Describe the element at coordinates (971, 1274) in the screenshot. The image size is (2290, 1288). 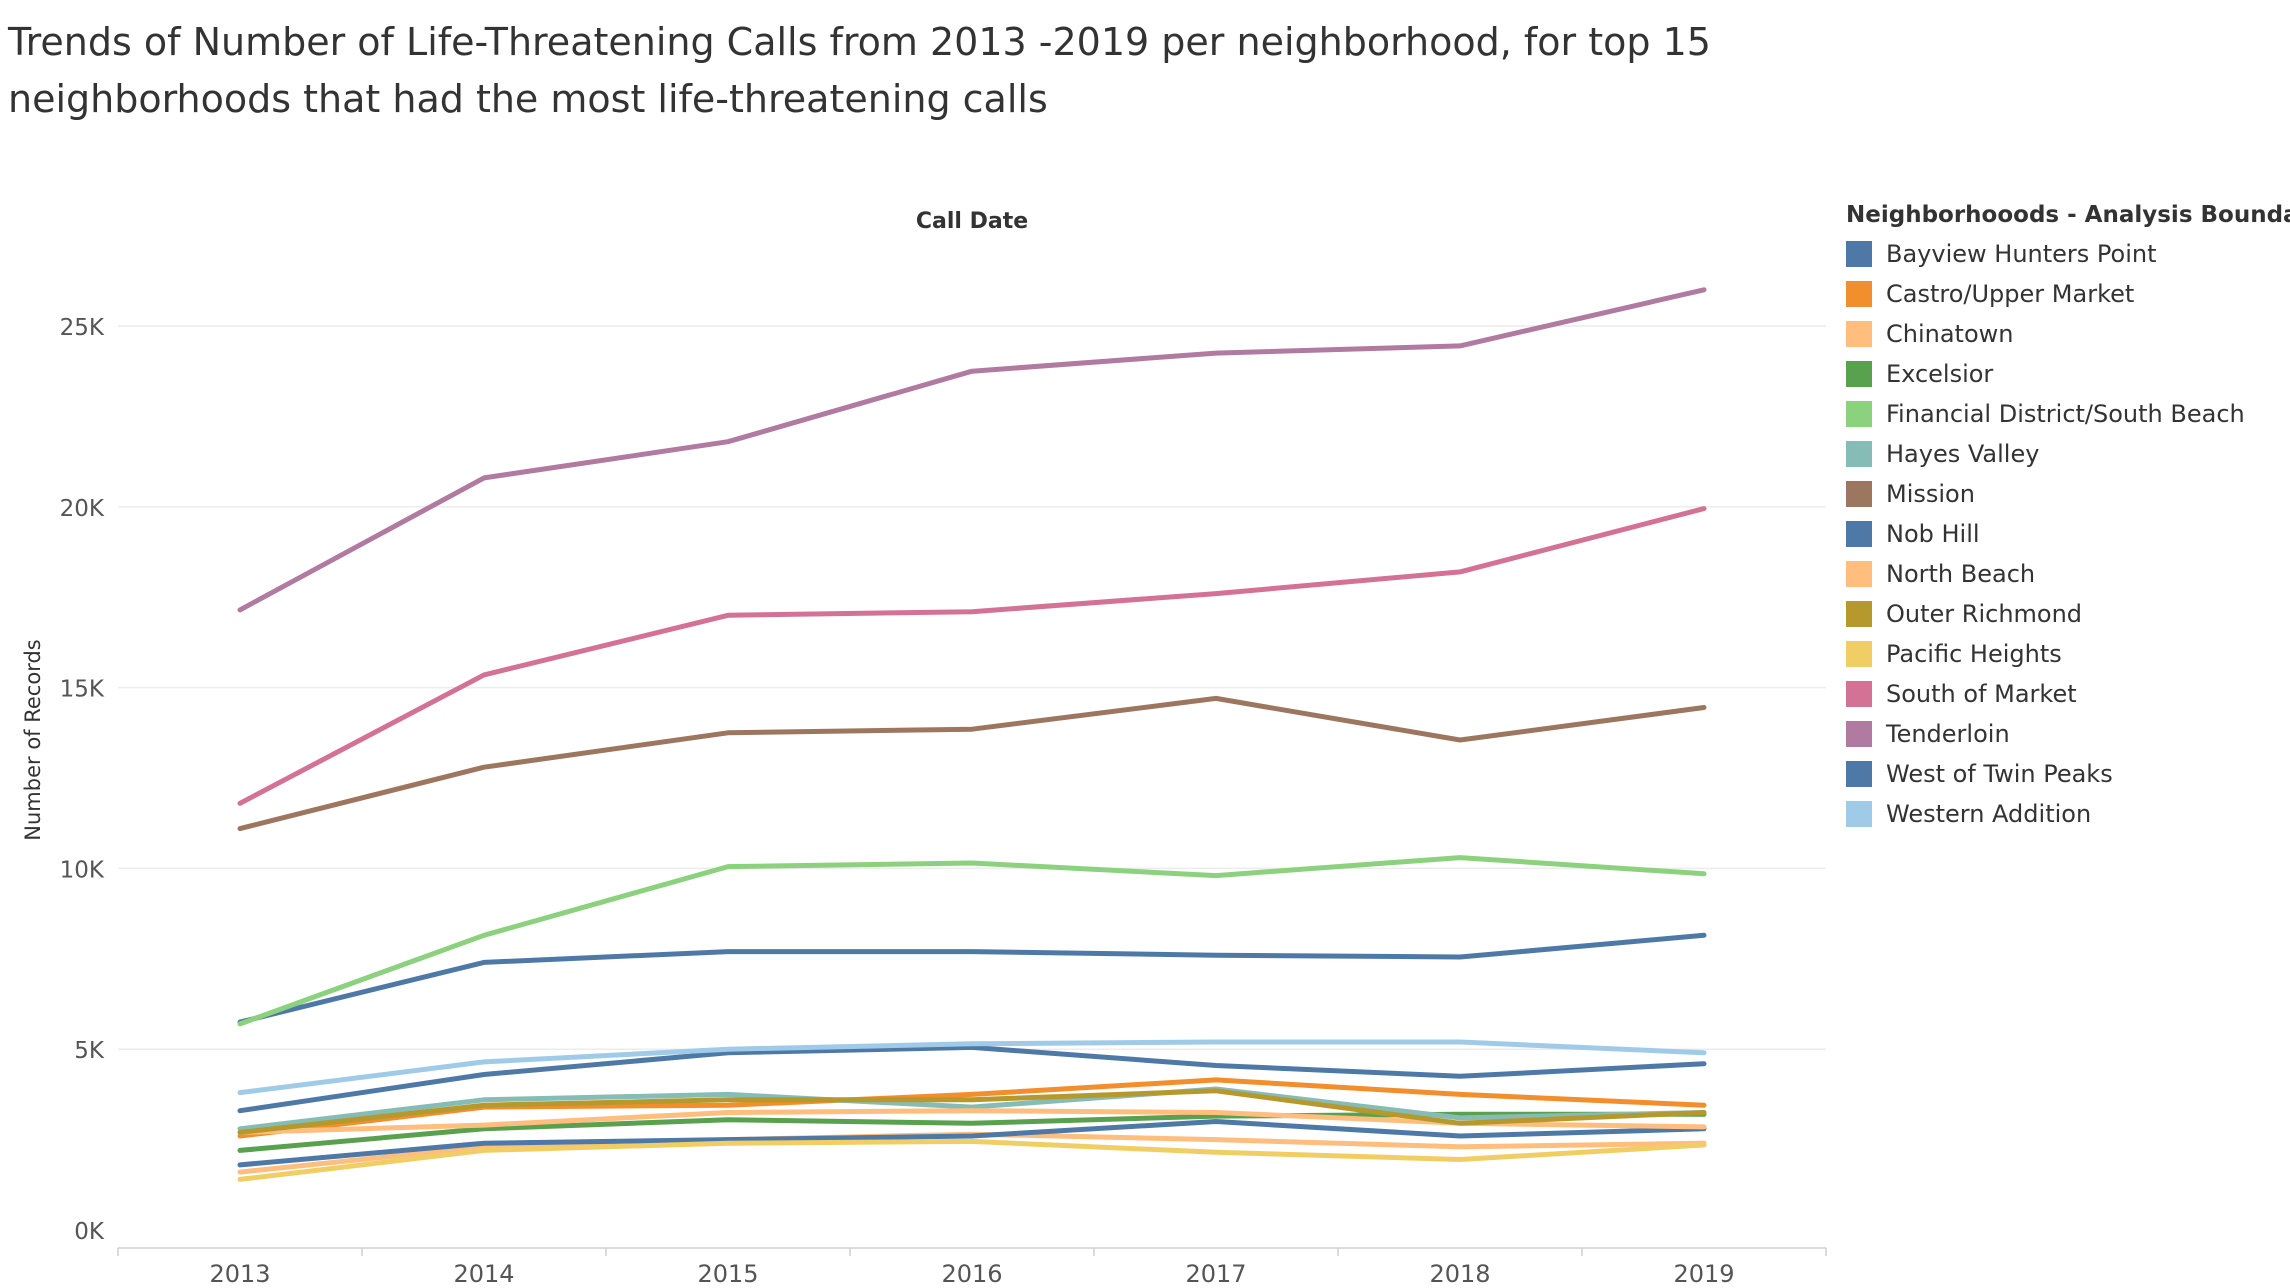
I see `x-tick-label: 2016` at that location.